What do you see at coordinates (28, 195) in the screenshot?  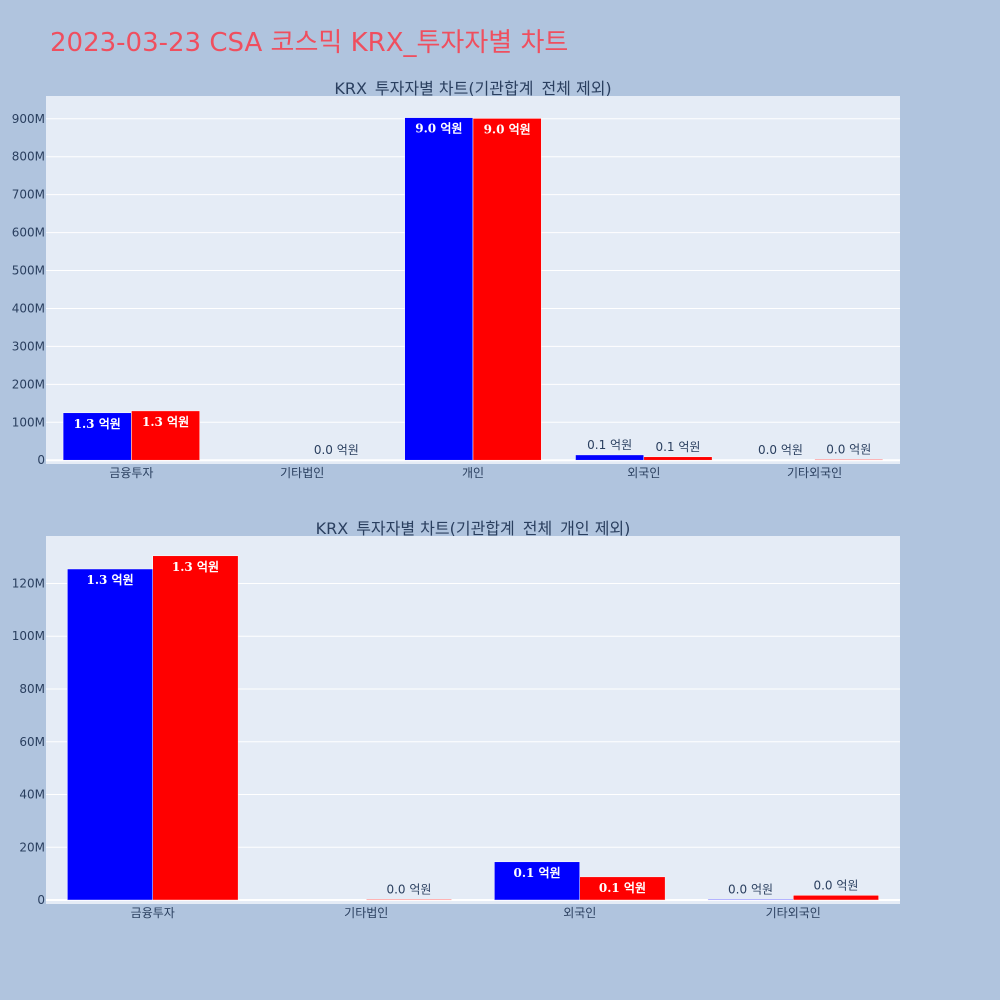 I see `y-tick-label: 700M` at bounding box center [28, 195].